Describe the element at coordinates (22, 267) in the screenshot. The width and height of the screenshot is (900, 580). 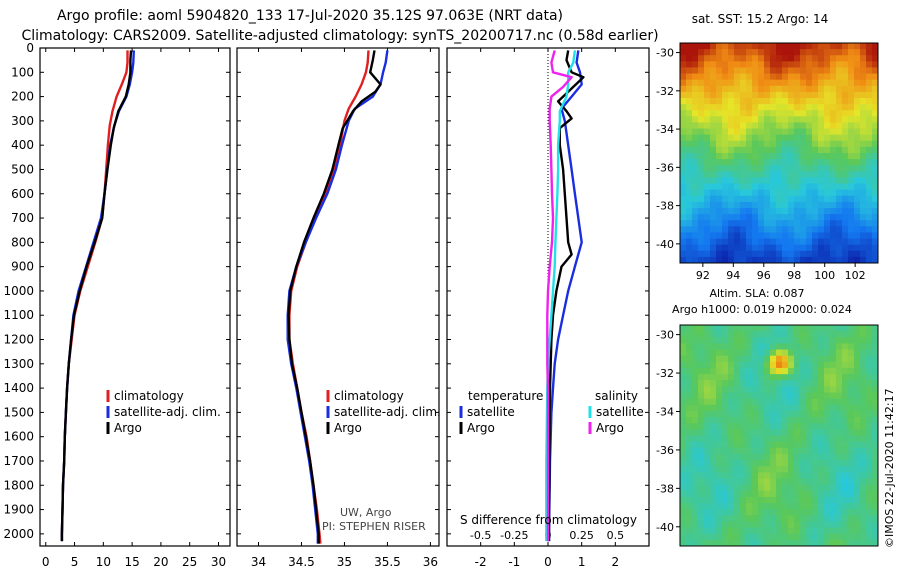
I see `depth-tick-label: 900` at that location.